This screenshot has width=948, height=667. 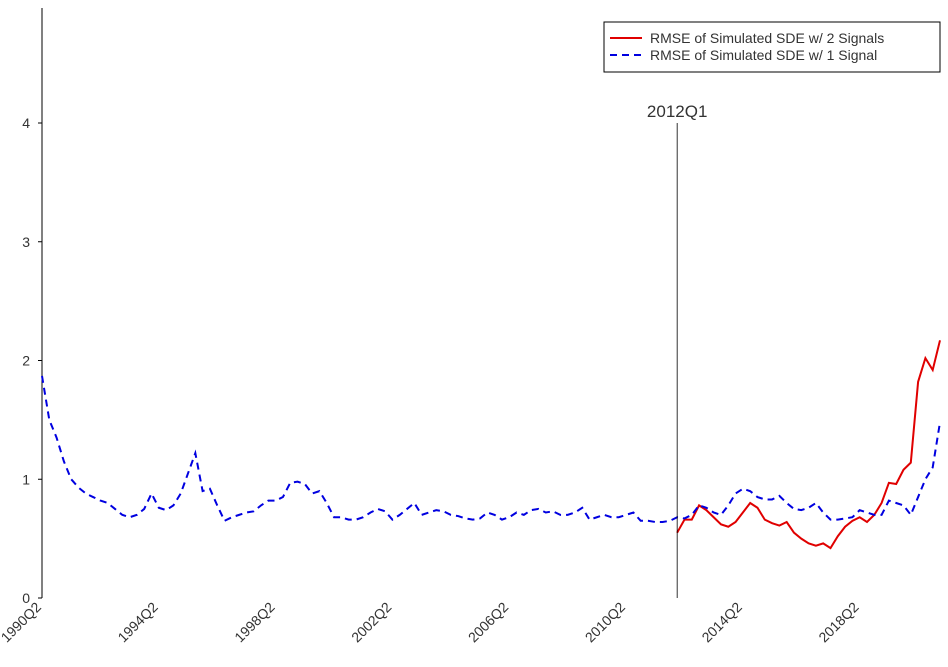 What do you see at coordinates (605, 622) in the screenshot?
I see `x-tick-label: 2010Q2` at bounding box center [605, 622].